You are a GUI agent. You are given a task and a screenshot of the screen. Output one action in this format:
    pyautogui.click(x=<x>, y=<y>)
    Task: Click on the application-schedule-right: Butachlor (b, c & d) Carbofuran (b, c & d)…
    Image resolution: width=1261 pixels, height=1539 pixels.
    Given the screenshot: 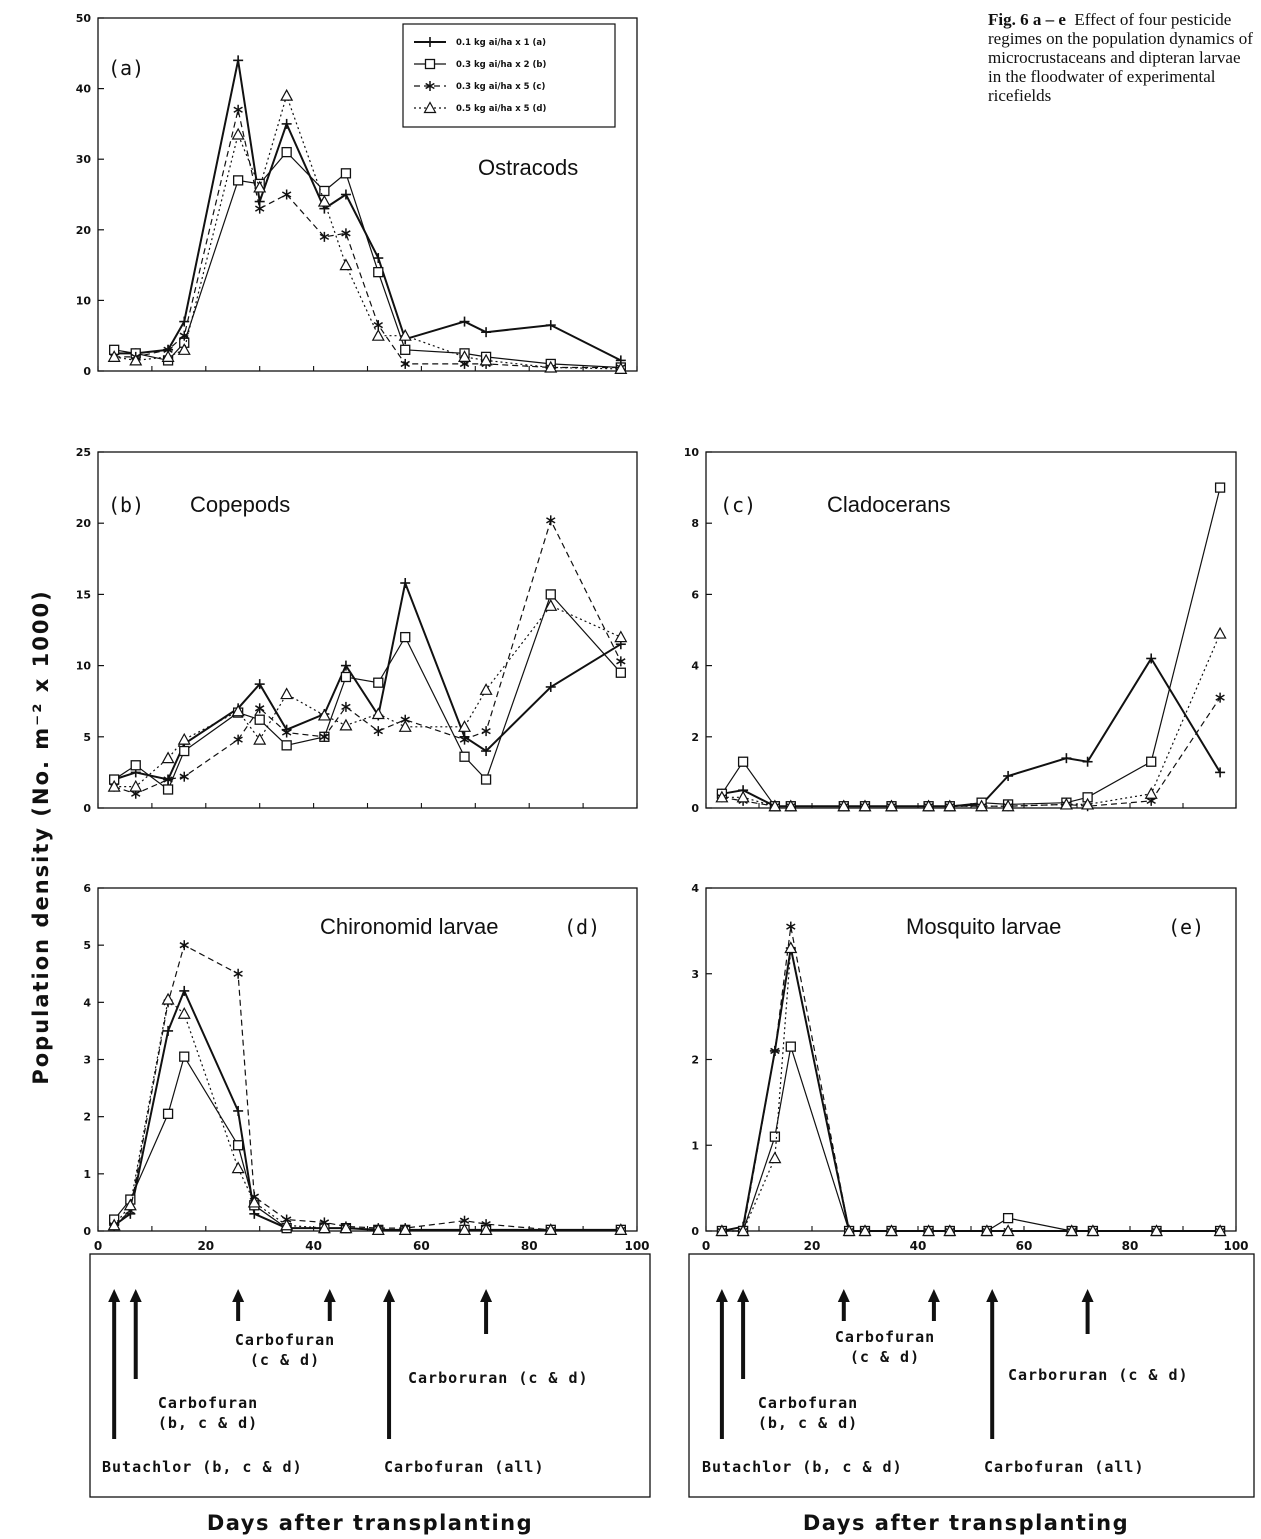 What is the action you would take?
    pyautogui.click(x=971, y=1375)
    